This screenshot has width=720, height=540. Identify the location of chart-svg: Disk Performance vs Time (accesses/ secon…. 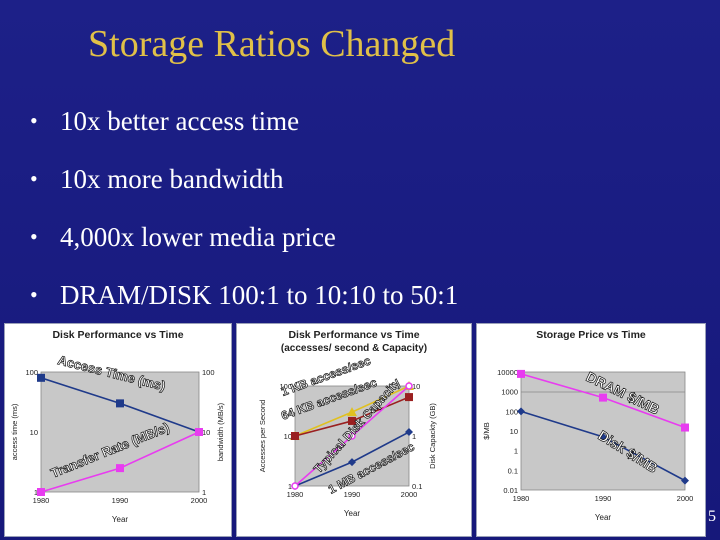
(347, 423).